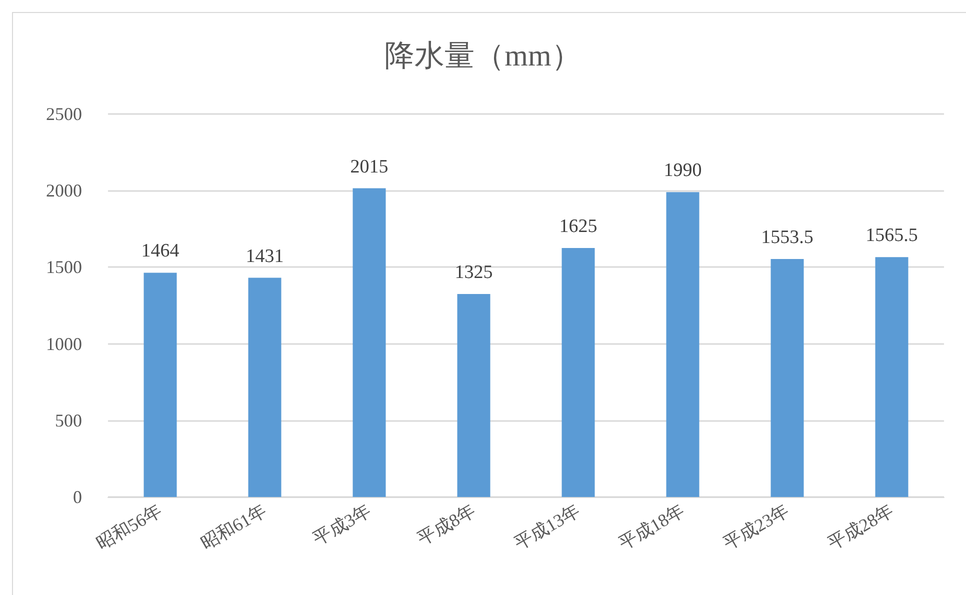 The width and height of the screenshot is (966, 595). Describe the element at coordinates (578, 227) in the screenshot. I see `data-label: 1625` at that location.